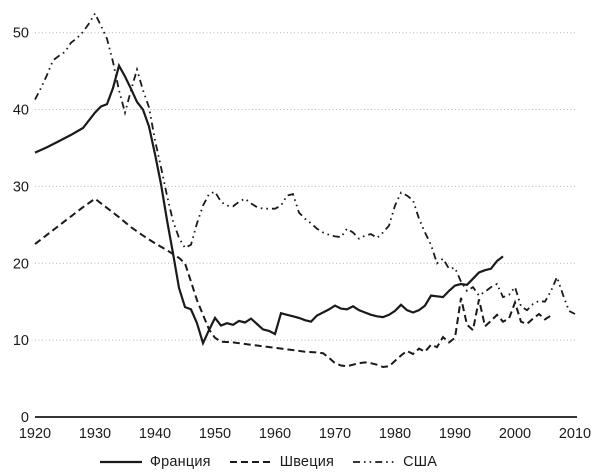 The height and width of the screenshot is (476, 600). What do you see at coordinates (575, 434) in the screenshot?
I see `x-tick-label-2010: 2010` at bounding box center [575, 434].